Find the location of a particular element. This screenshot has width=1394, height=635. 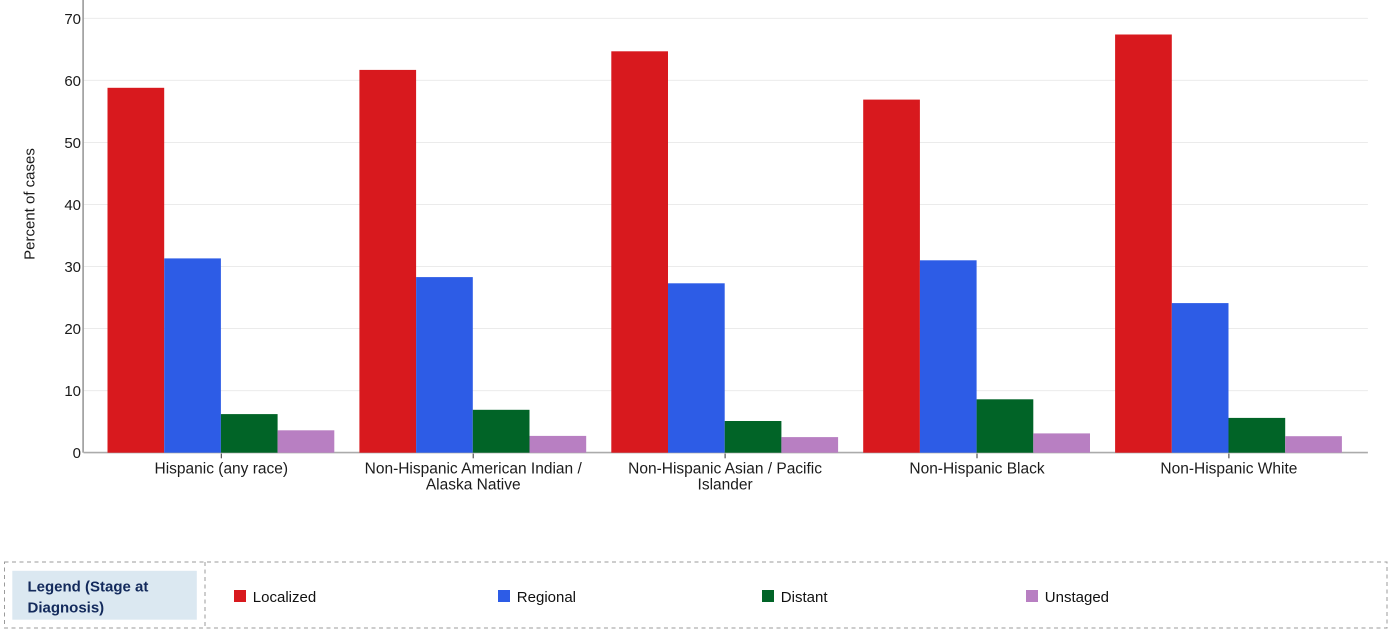

svg-text: Non-Hispanic White is located at coordinates (1228, 468).